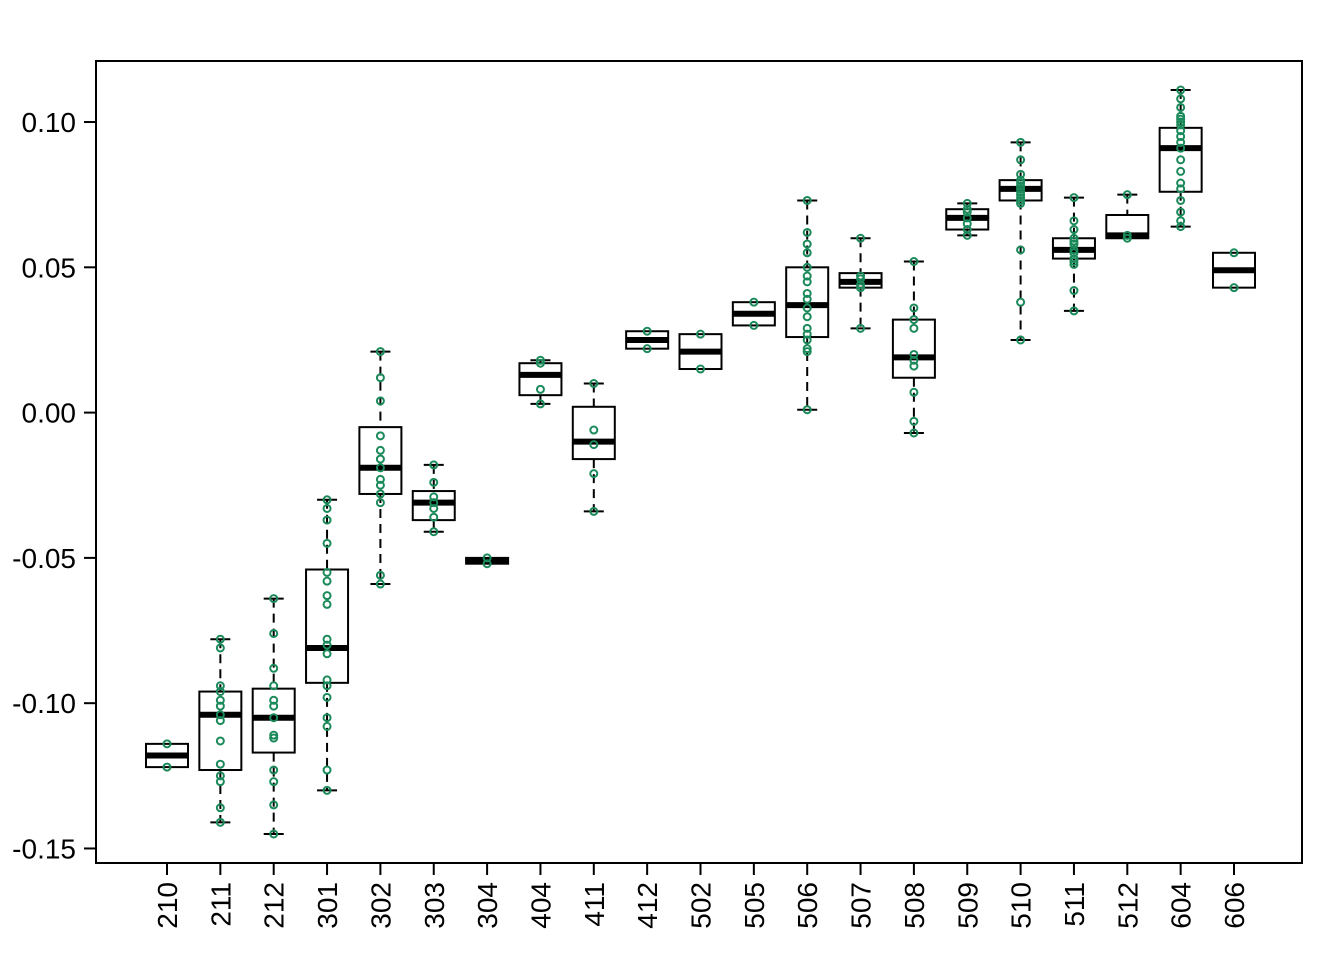 This screenshot has height=960, width=1344. I want to click on y-axis: -0.15 -0.10 -0.05 0.00 0.05 0.10, so click(54, 485).